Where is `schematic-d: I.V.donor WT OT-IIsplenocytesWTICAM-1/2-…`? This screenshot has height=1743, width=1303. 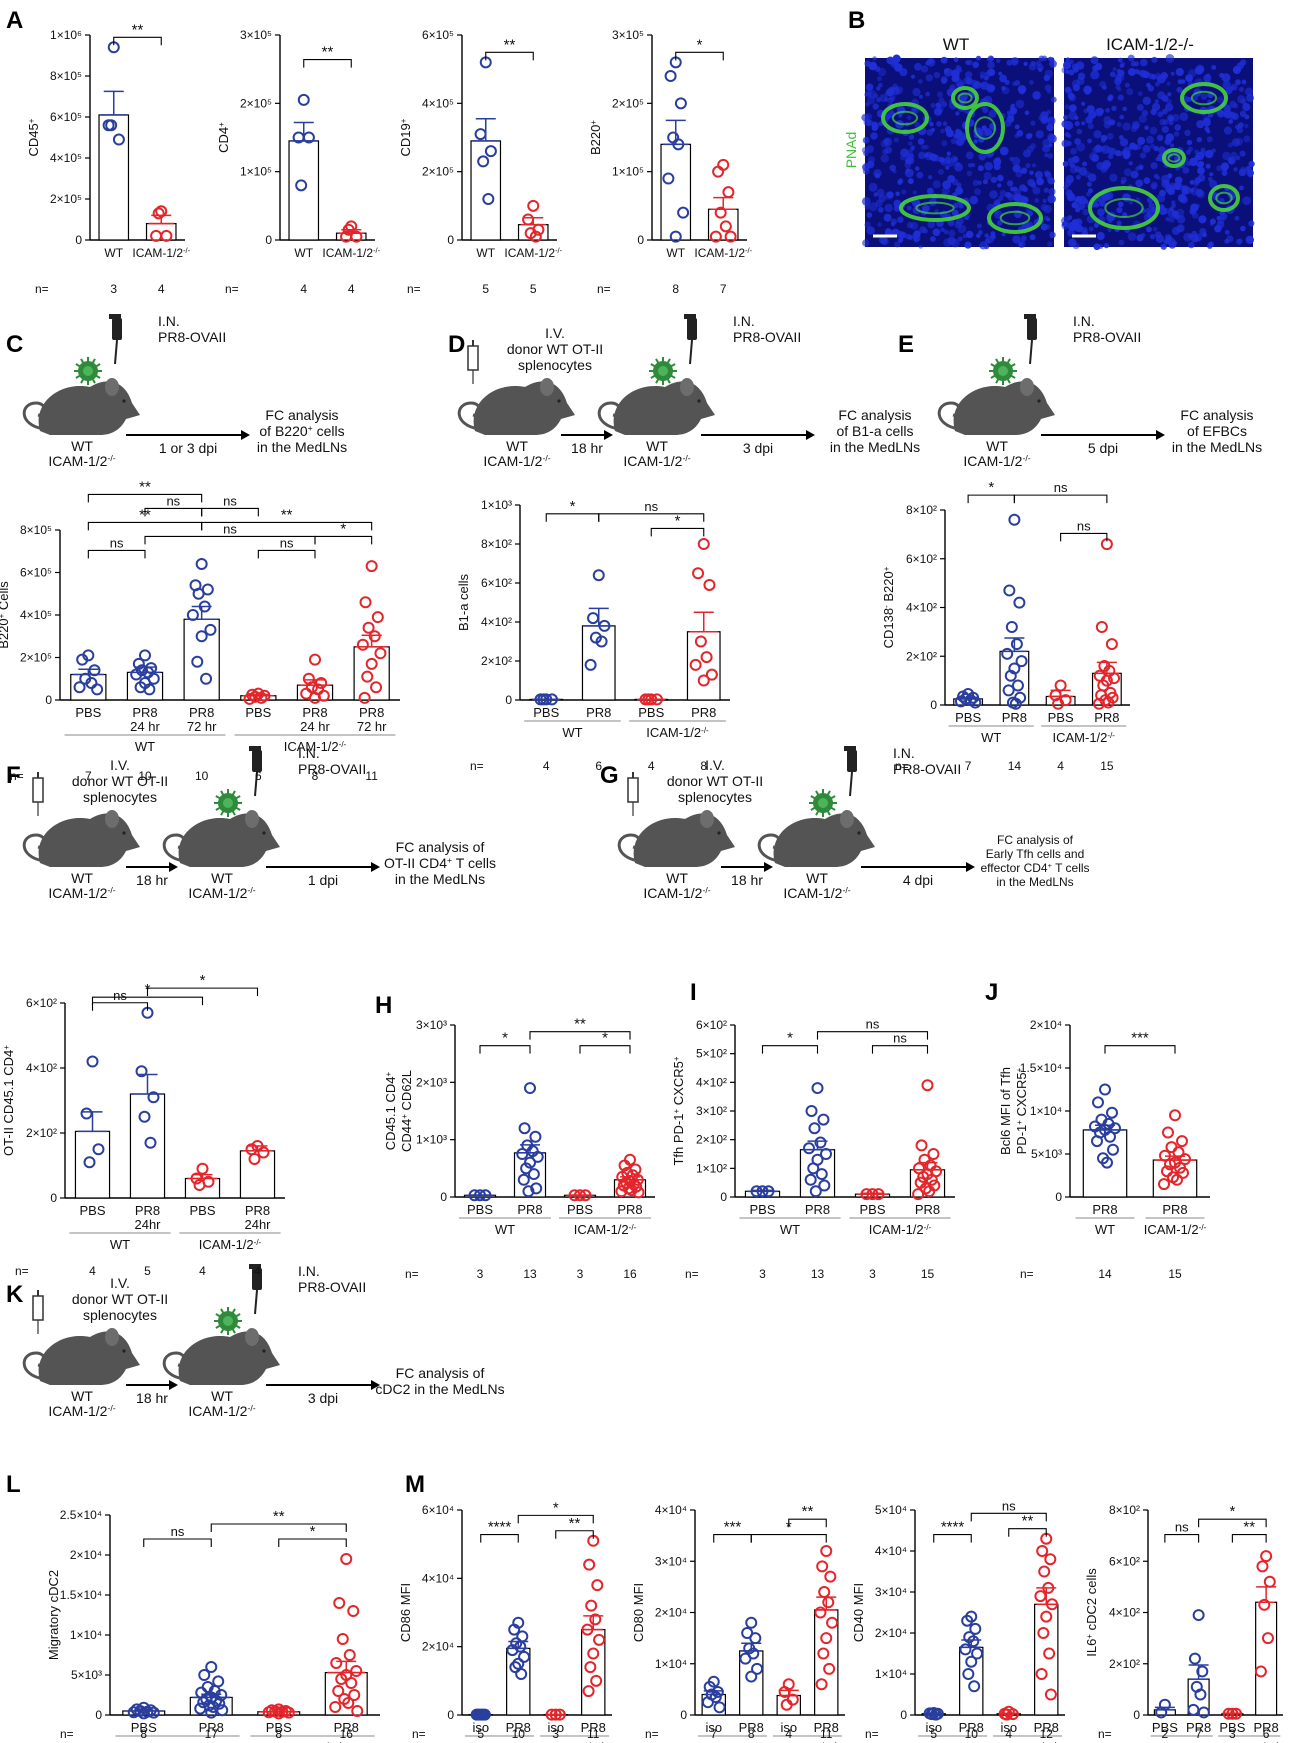
schematic-d: I.V.donor WT OT-IIsplenocytesWTICAM-1/2-… is located at coordinates (688, 391).